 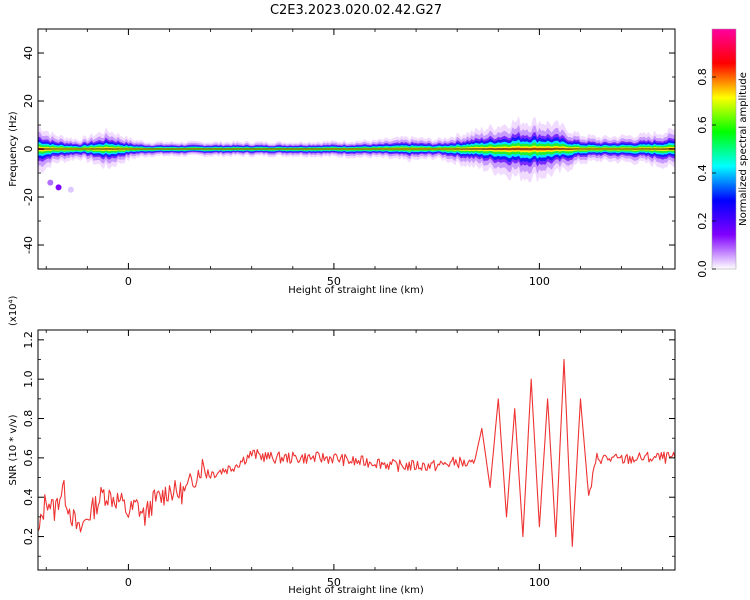 I want to click on spectral-spread-cloud, so click(x=356, y=149).